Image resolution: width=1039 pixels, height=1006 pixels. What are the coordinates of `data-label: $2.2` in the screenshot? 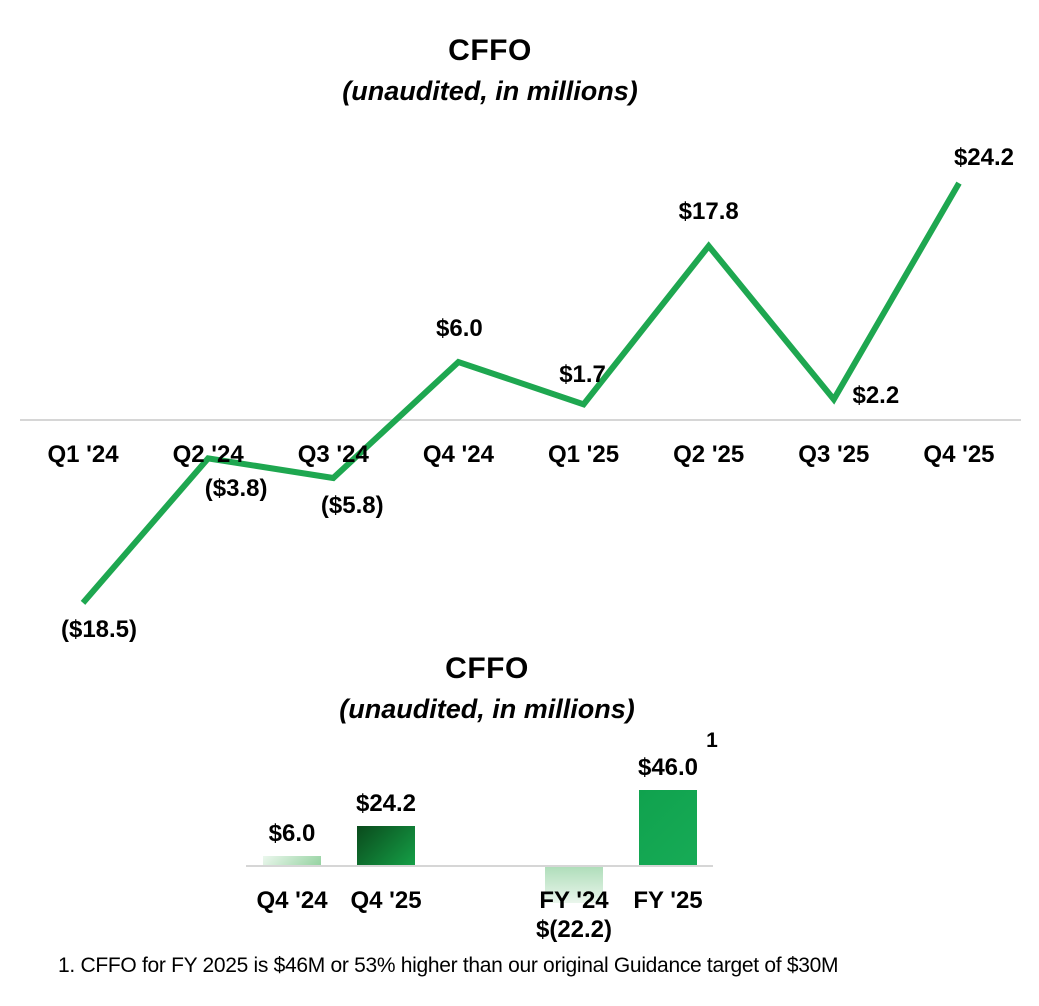 It's located at (876, 396).